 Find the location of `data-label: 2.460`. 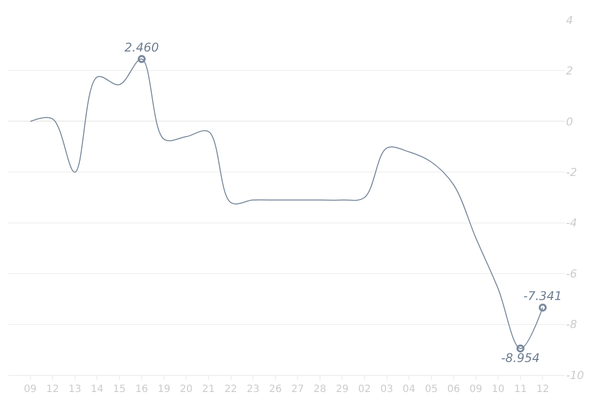

data-label: 2.460 is located at coordinates (142, 47).